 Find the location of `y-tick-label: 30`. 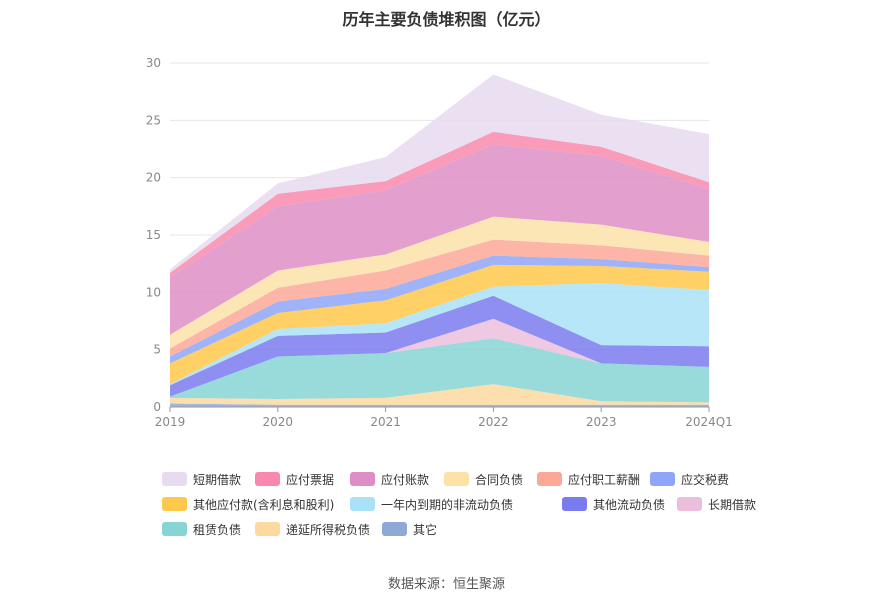

y-tick-label: 30 is located at coordinates (153, 63).